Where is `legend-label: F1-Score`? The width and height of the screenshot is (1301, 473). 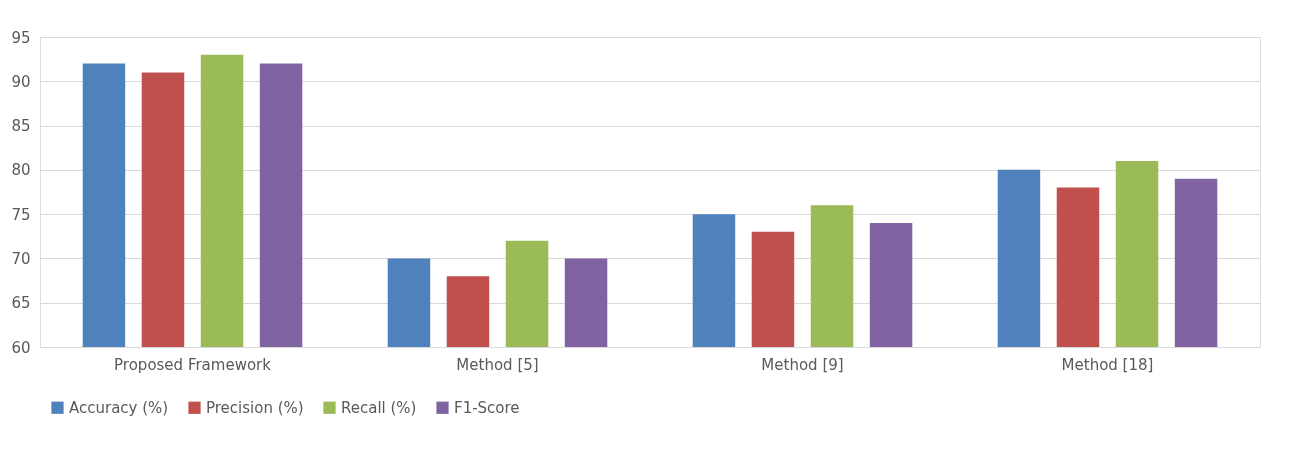 legend-label: F1-Score is located at coordinates (487, 407).